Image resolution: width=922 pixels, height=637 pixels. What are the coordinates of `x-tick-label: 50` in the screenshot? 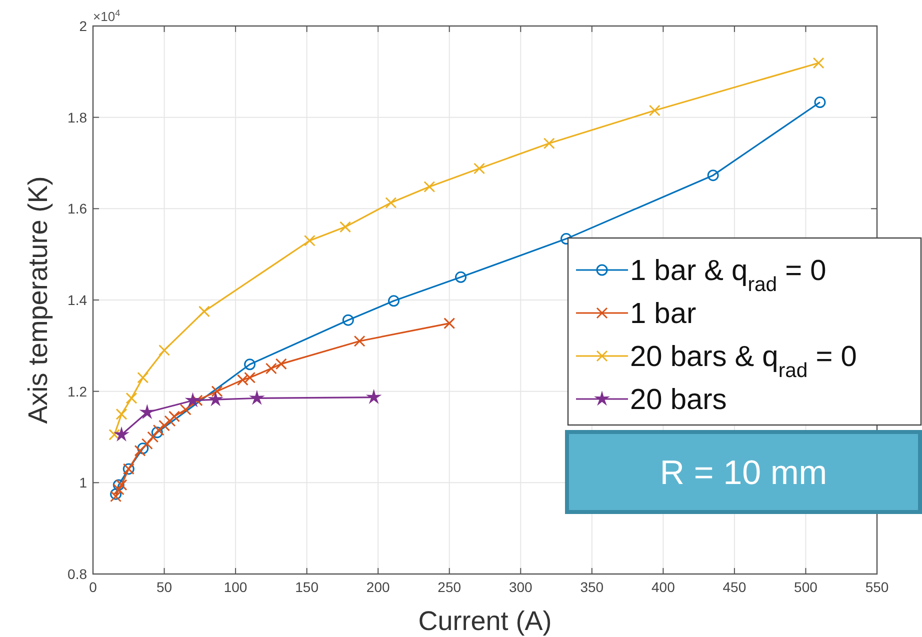 It's located at (164, 587).